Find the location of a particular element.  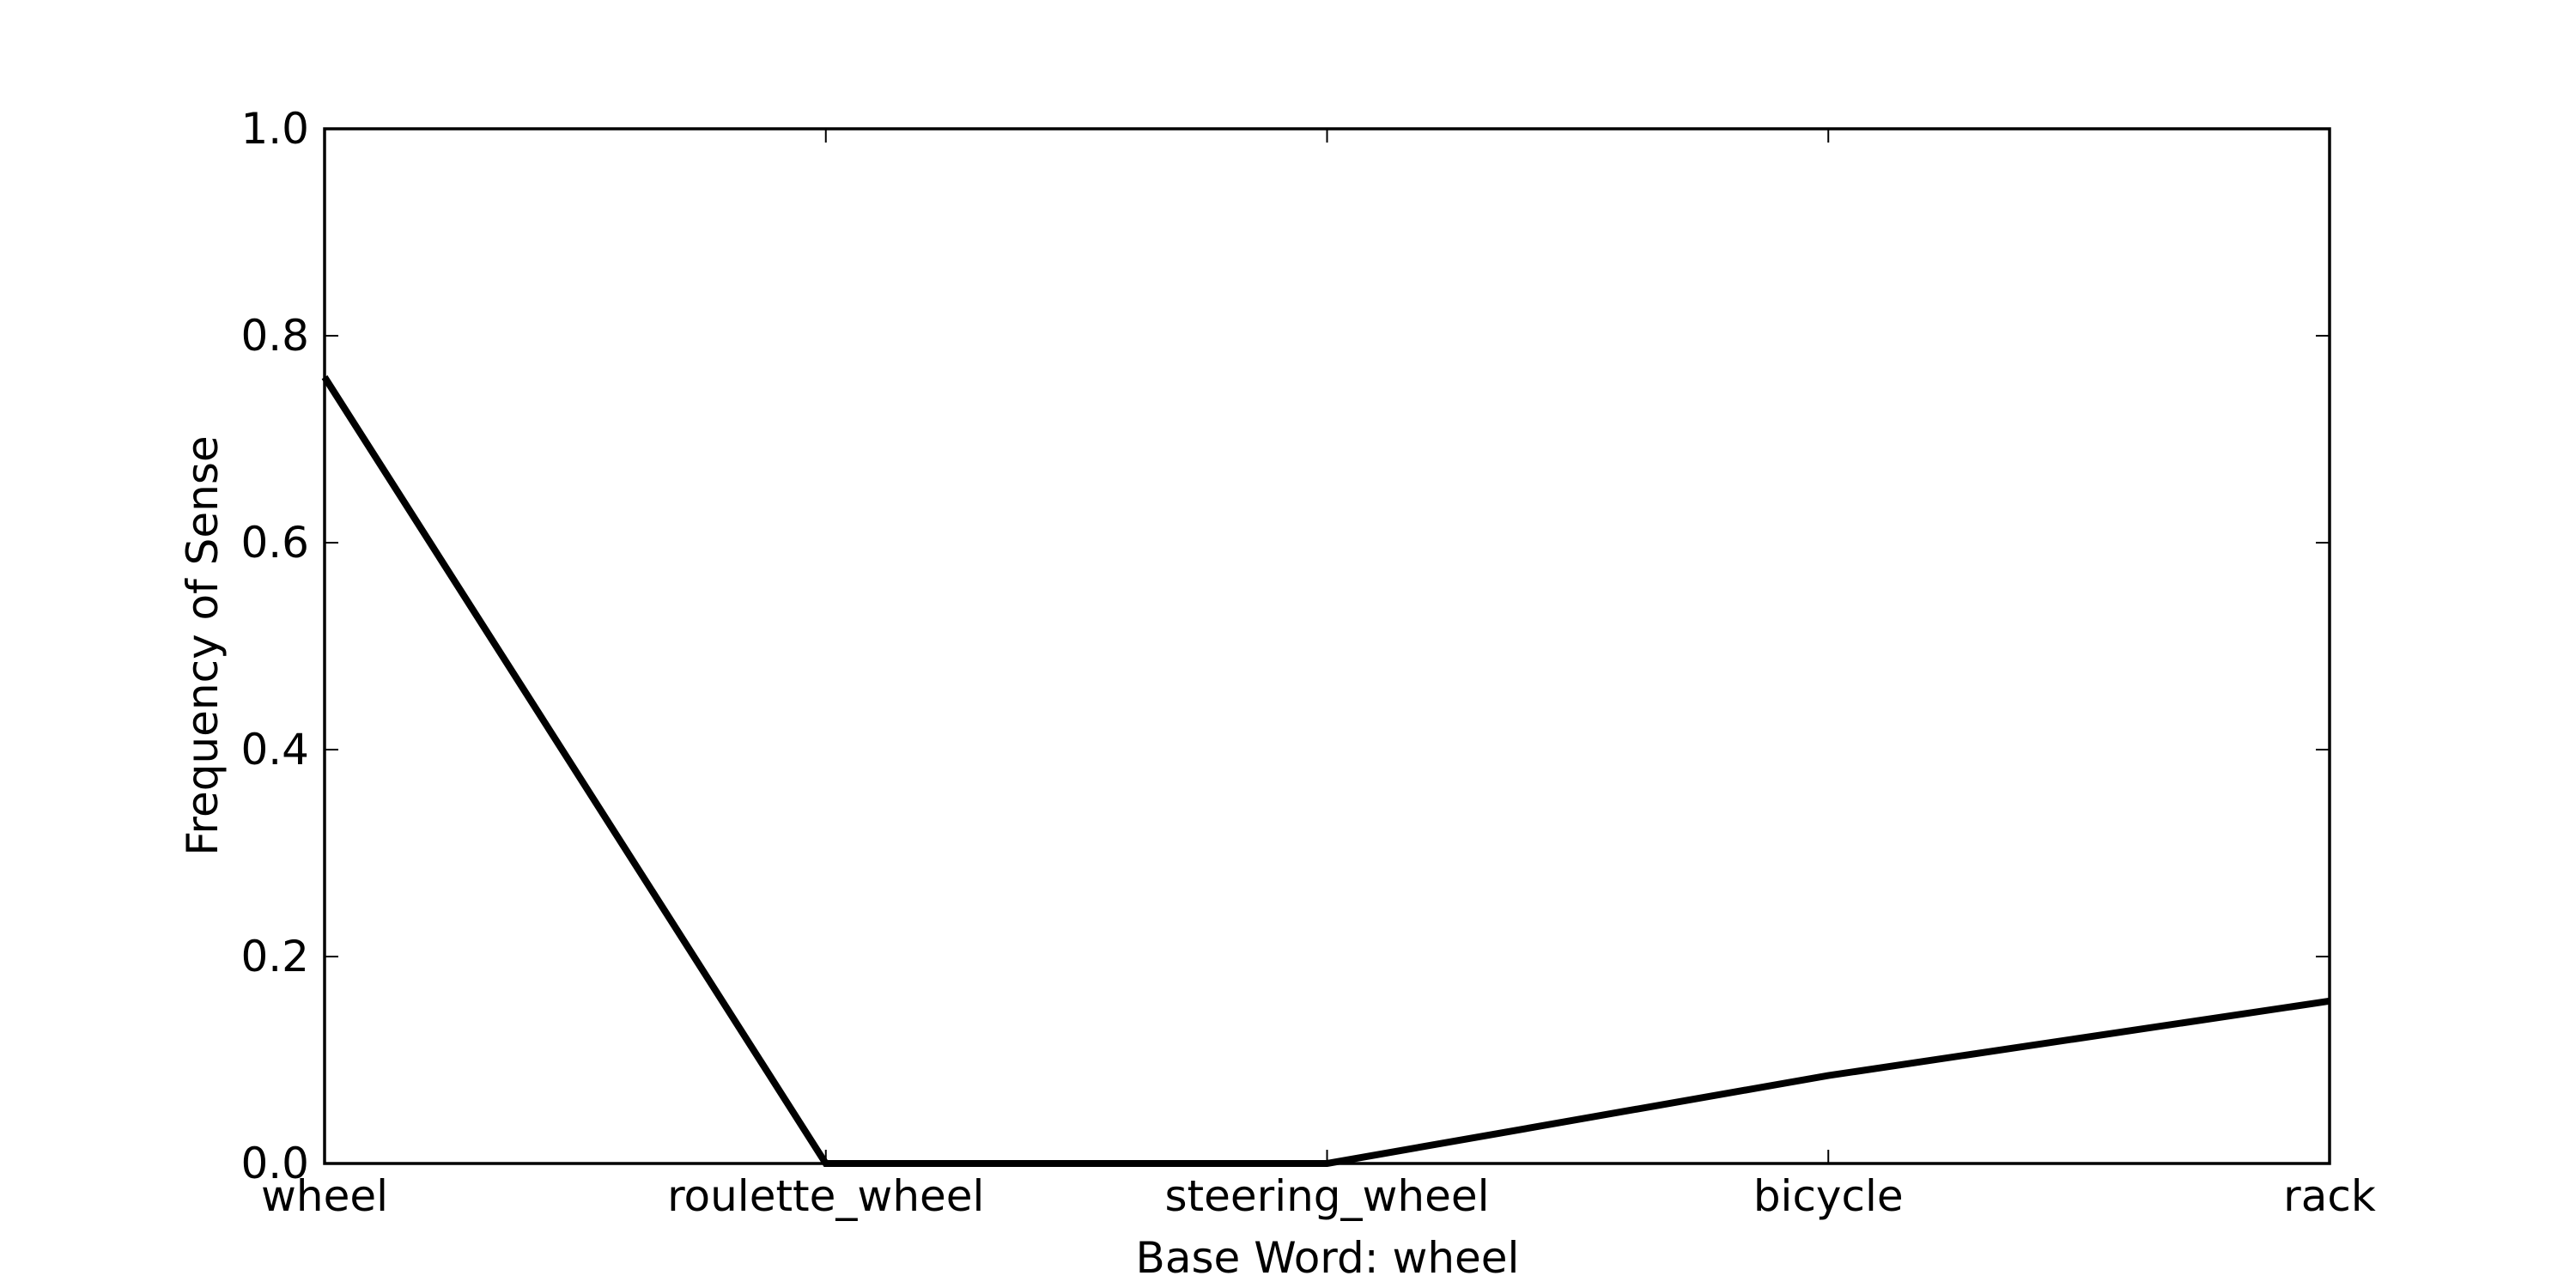

y-axis-label: Frequency of Sense is located at coordinates (203, 645).